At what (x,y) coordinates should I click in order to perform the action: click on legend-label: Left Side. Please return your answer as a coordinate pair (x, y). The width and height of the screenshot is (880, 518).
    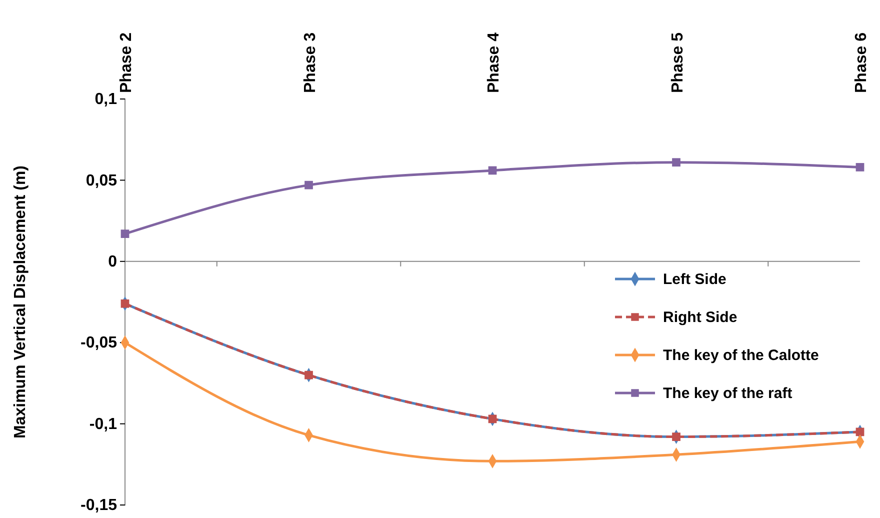
    Looking at the image, I should click on (694, 279).